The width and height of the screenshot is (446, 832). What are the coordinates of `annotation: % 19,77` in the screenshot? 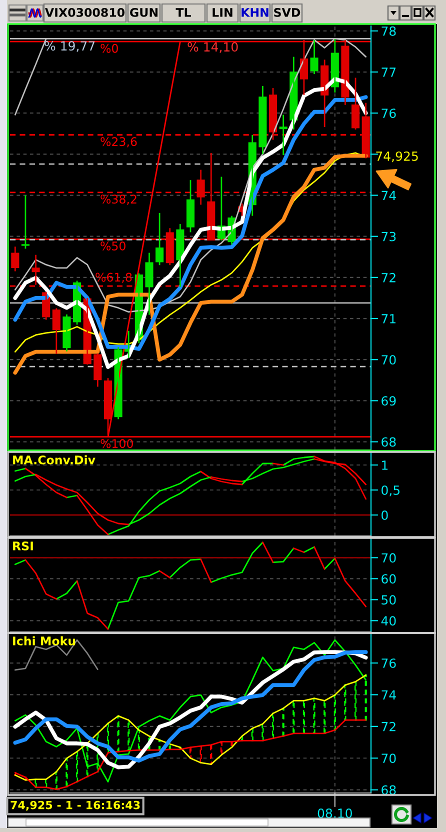 It's located at (69, 46).